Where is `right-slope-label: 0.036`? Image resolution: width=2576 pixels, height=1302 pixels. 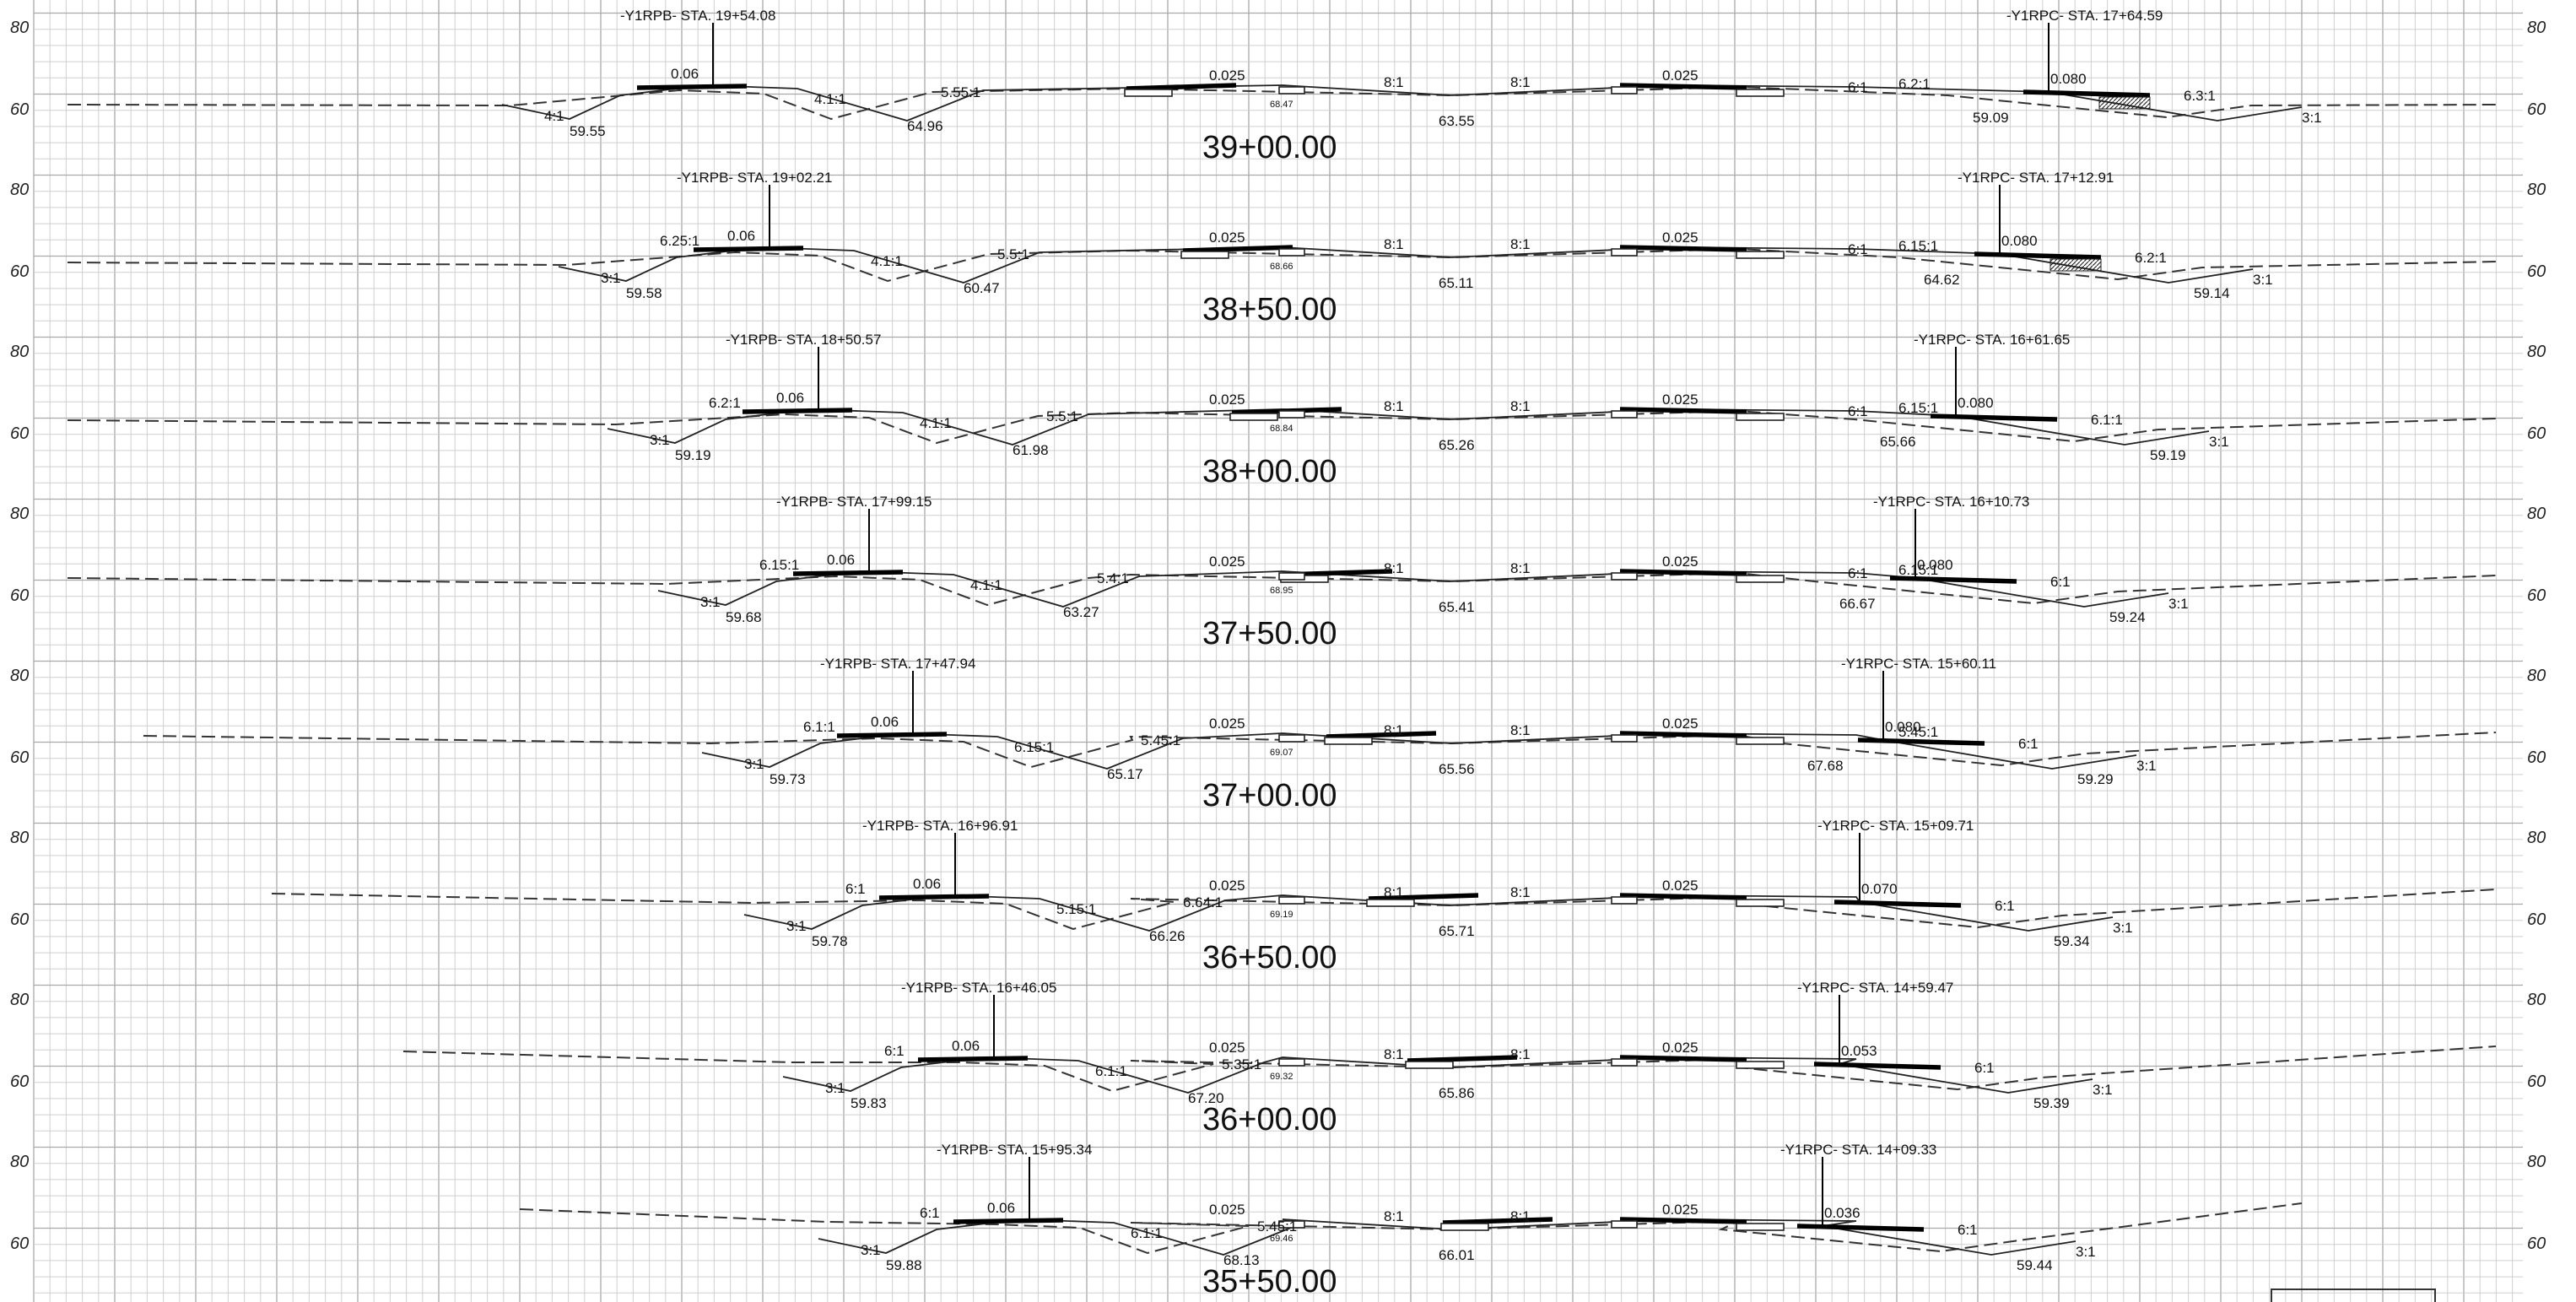 right-slope-label: 0.036 is located at coordinates (1842, 1213).